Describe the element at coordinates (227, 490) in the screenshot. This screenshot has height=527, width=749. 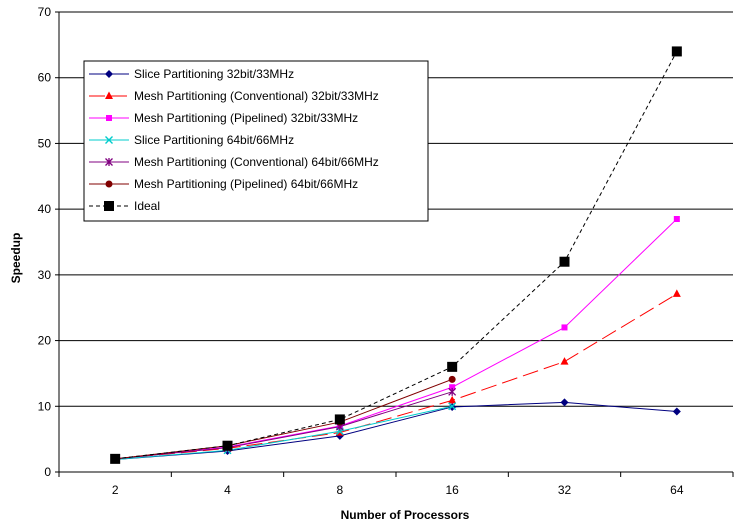
I see `x-tick-label: 4` at that location.